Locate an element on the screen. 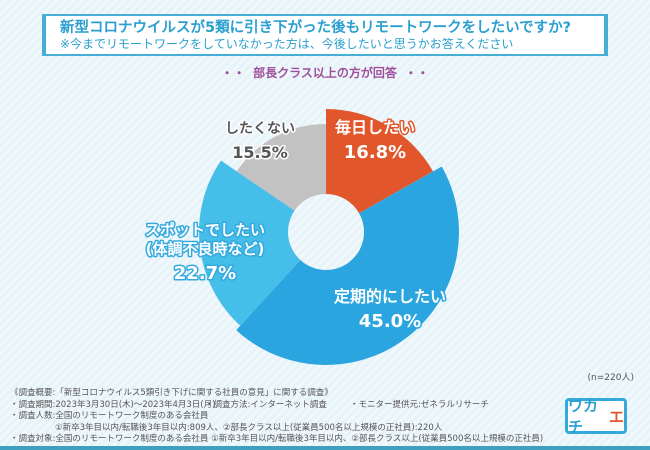  slice-label-0: 毎日したい is located at coordinates (375, 127).